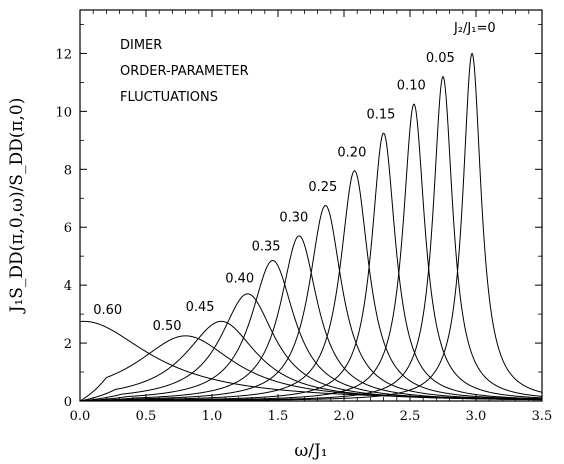  Describe the element at coordinates (293, 217) in the screenshot. I see `curve-label-5: 0.30` at that location.